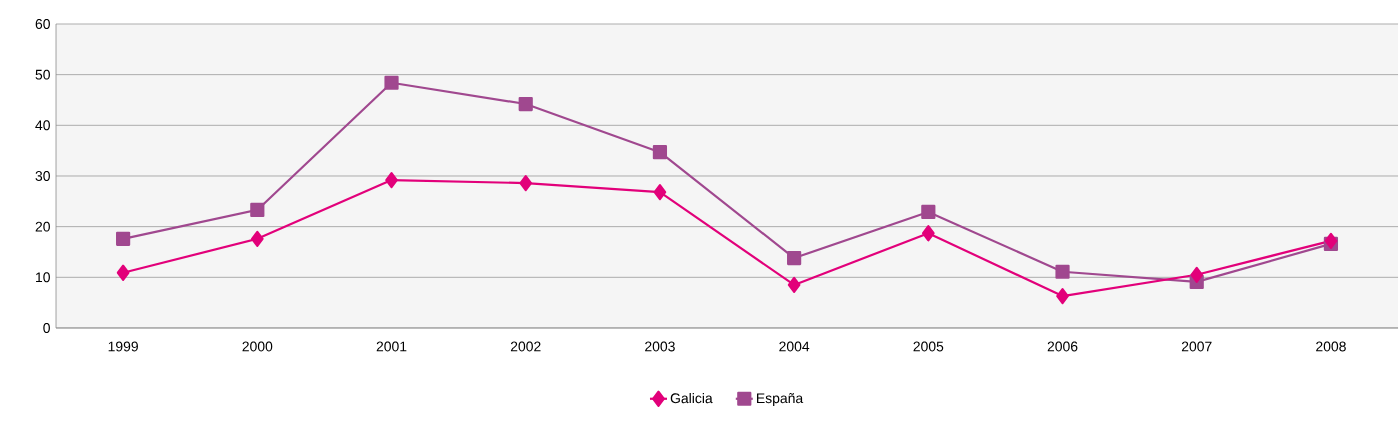  I want to click on y-tick-label: 0, so click(46, 328).